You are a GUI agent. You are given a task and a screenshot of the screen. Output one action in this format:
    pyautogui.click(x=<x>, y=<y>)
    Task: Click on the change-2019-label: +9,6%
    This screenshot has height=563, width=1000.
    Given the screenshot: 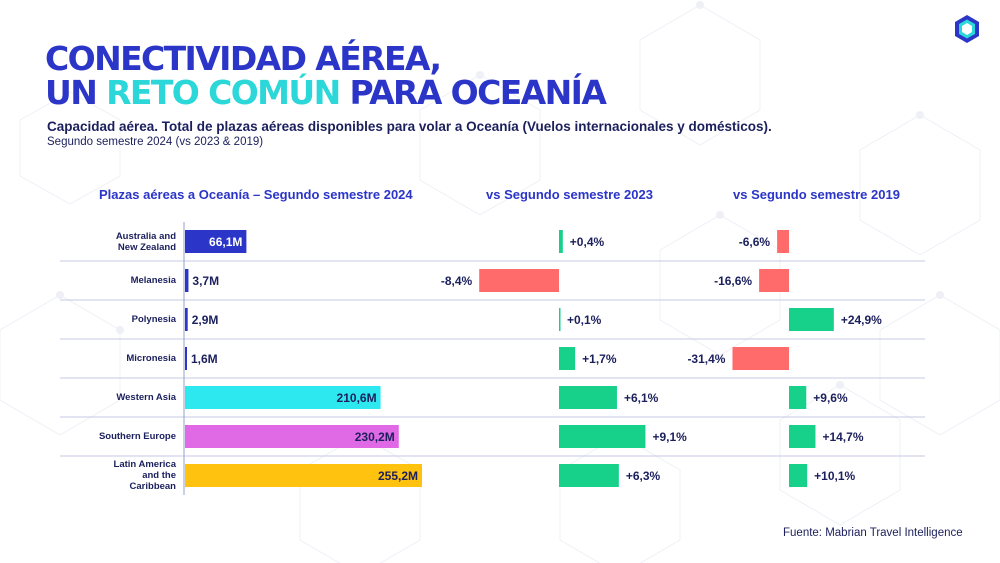 What is the action you would take?
    pyautogui.click(x=830, y=398)
    